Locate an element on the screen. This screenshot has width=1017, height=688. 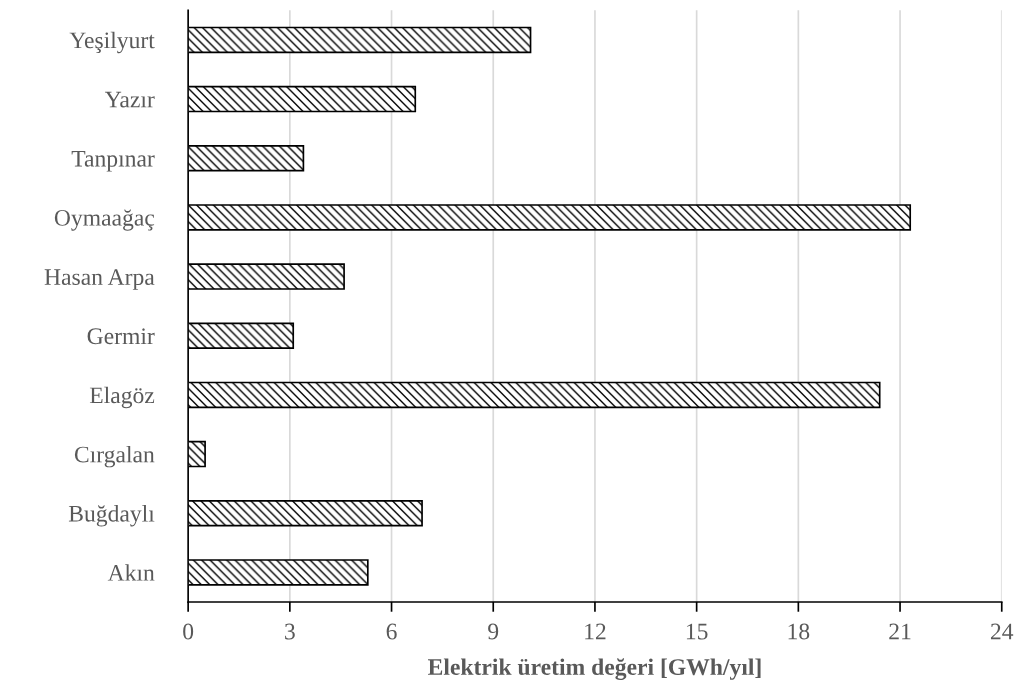
y-tick-label: Elagöz is located at coordinates (122, 397).